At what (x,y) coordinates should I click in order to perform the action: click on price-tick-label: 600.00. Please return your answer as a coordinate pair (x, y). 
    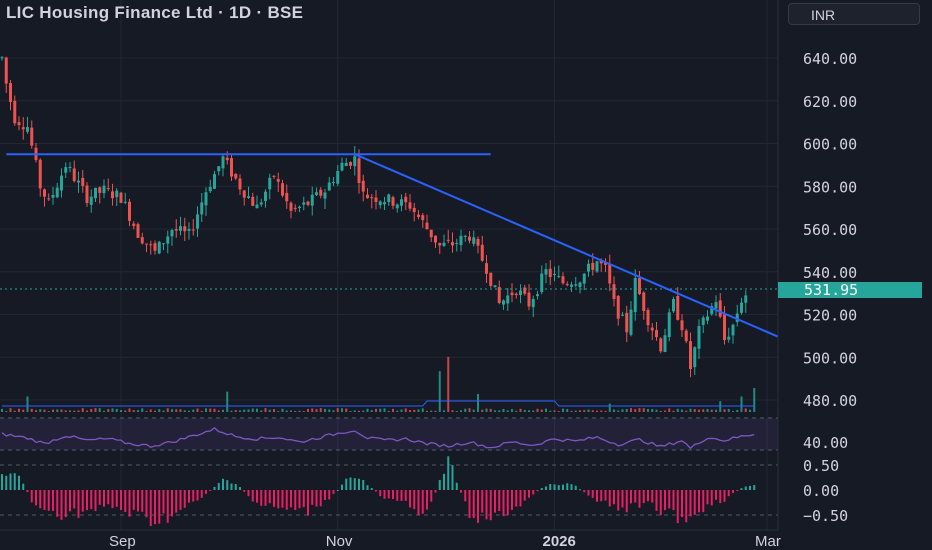
    Looking at the image, I should click on (830, 145).